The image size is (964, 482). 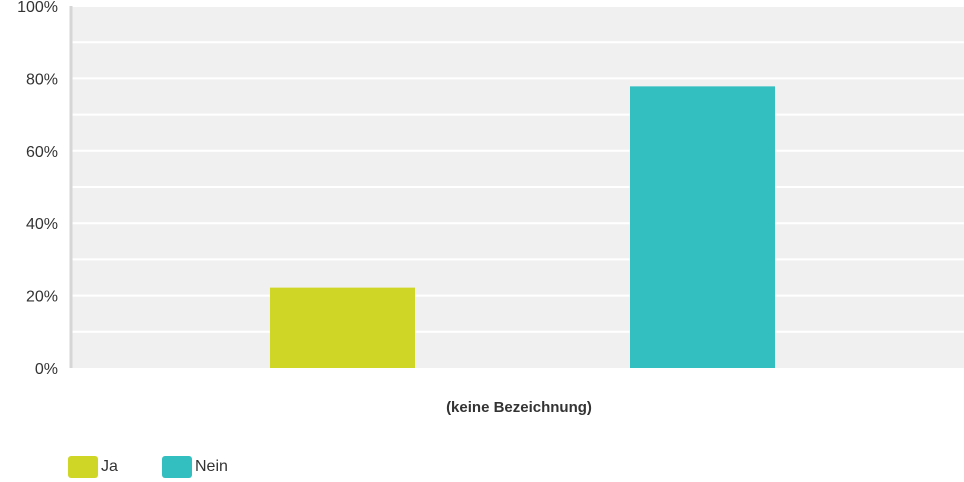 I want to click on y-tick-label: 60%, so click(x=42, y=152).